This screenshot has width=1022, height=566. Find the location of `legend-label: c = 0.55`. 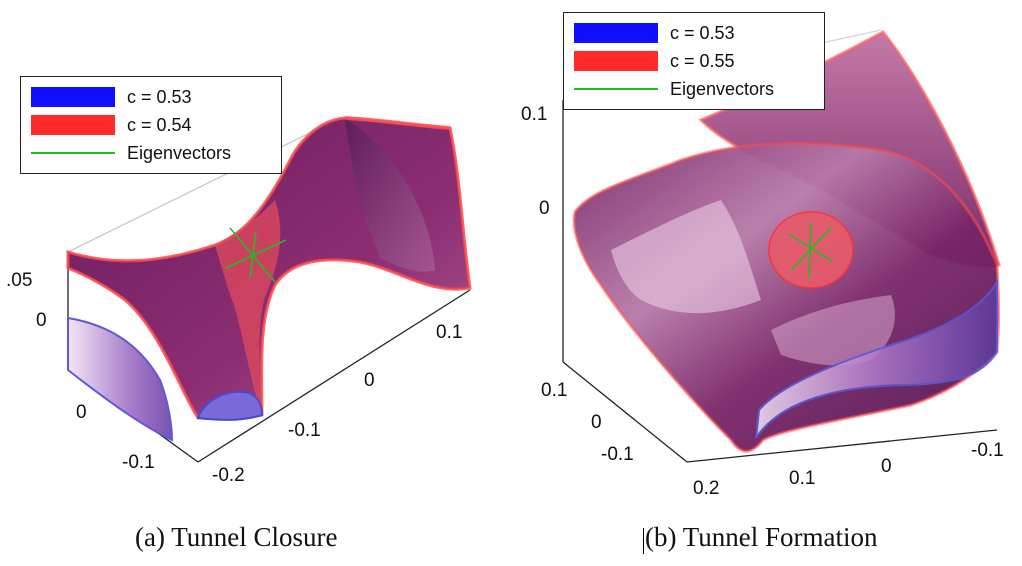

legend-label: c = 0.55 is located at coordinates (702, 60).